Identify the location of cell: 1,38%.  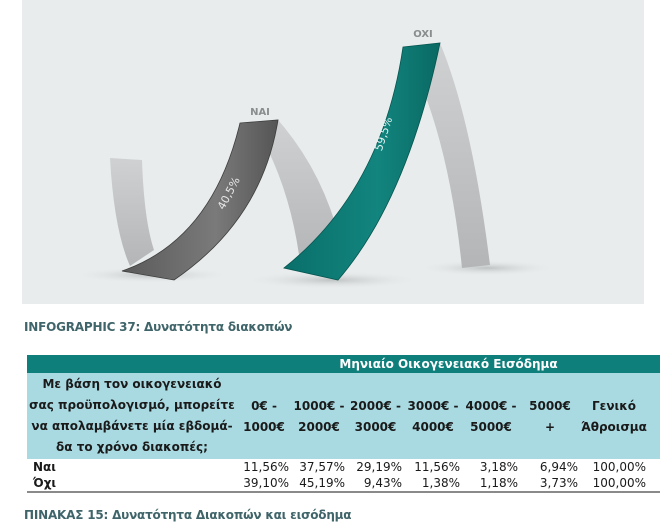
(440, 483).